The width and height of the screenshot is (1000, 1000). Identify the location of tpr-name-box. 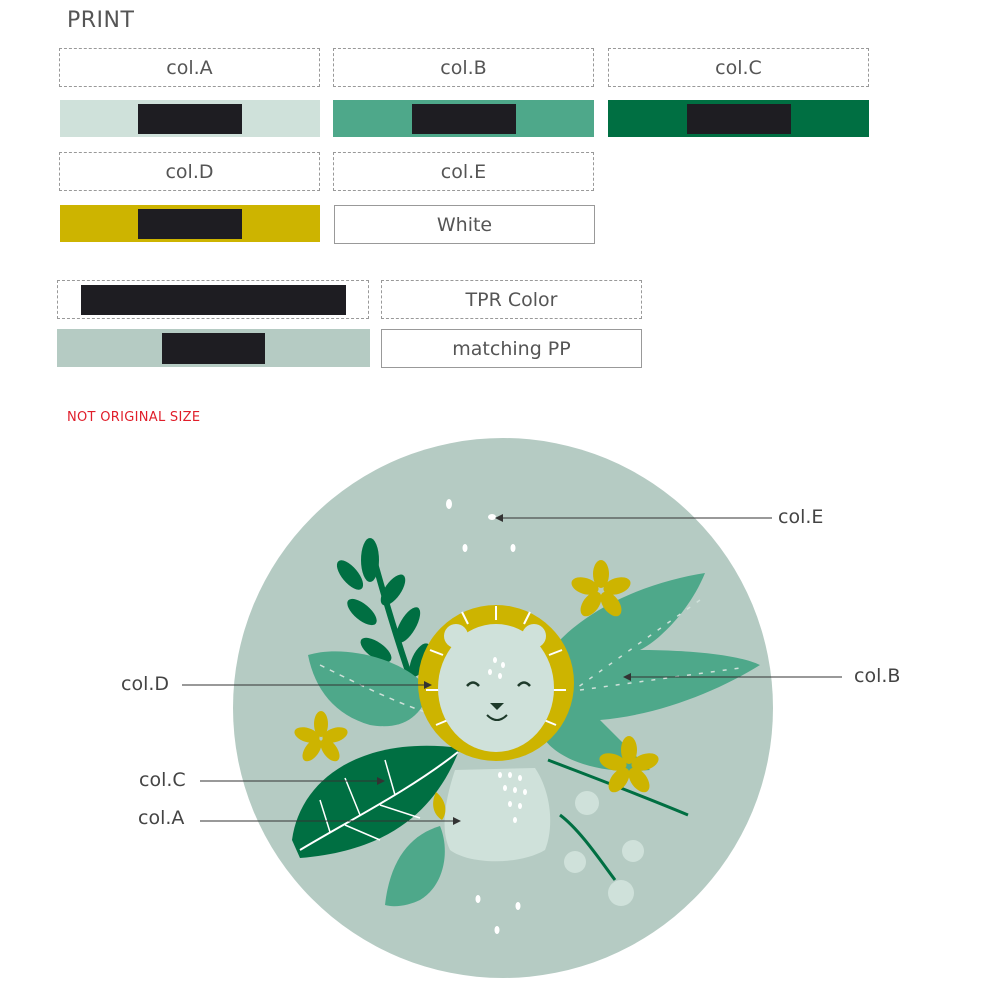
(213, 299).